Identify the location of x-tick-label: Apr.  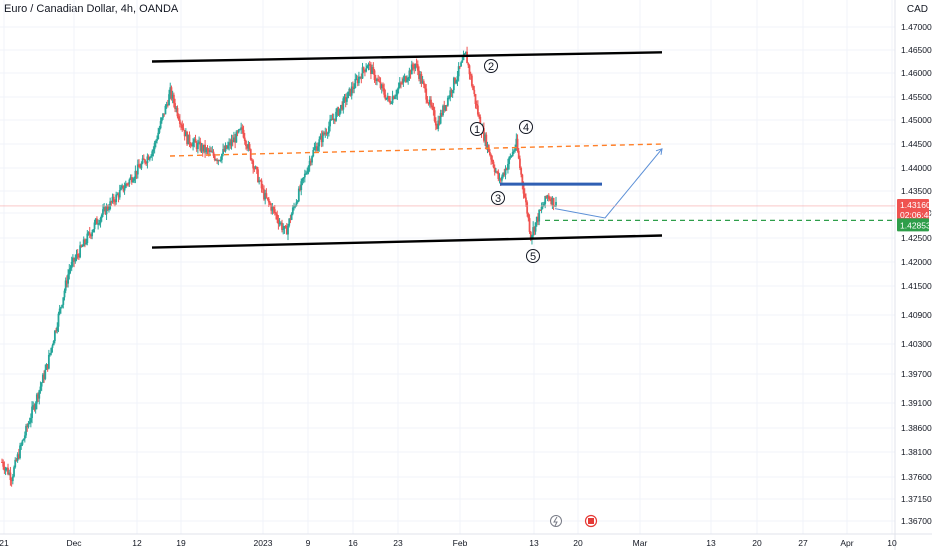
(846, 543).